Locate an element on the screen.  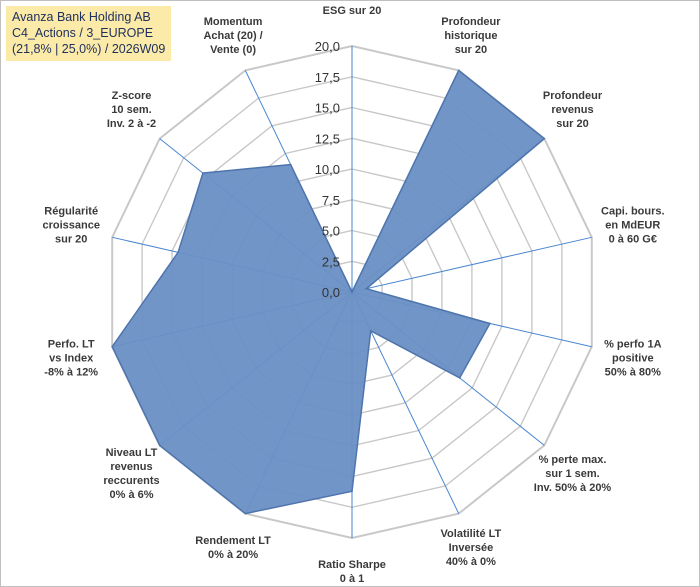
axis-label-11: Régularité croissance sur 20 is located at coordinates (70, 226).